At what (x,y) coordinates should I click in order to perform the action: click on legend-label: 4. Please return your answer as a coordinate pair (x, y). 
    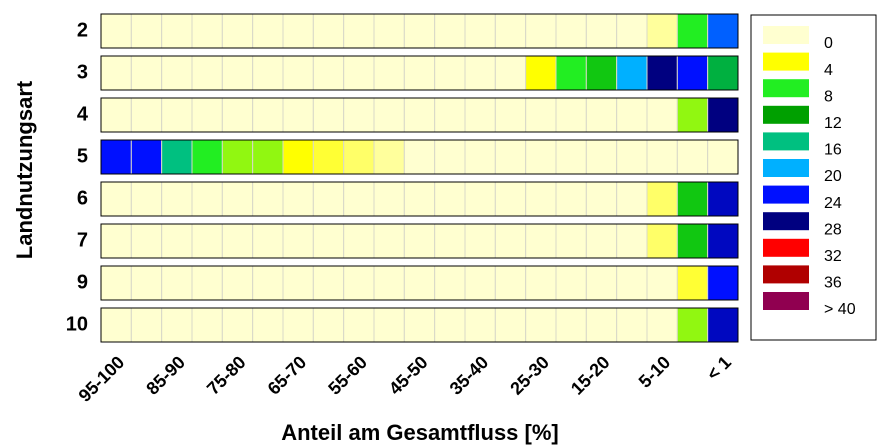
    Looking at the image, I should click on (828, 70).